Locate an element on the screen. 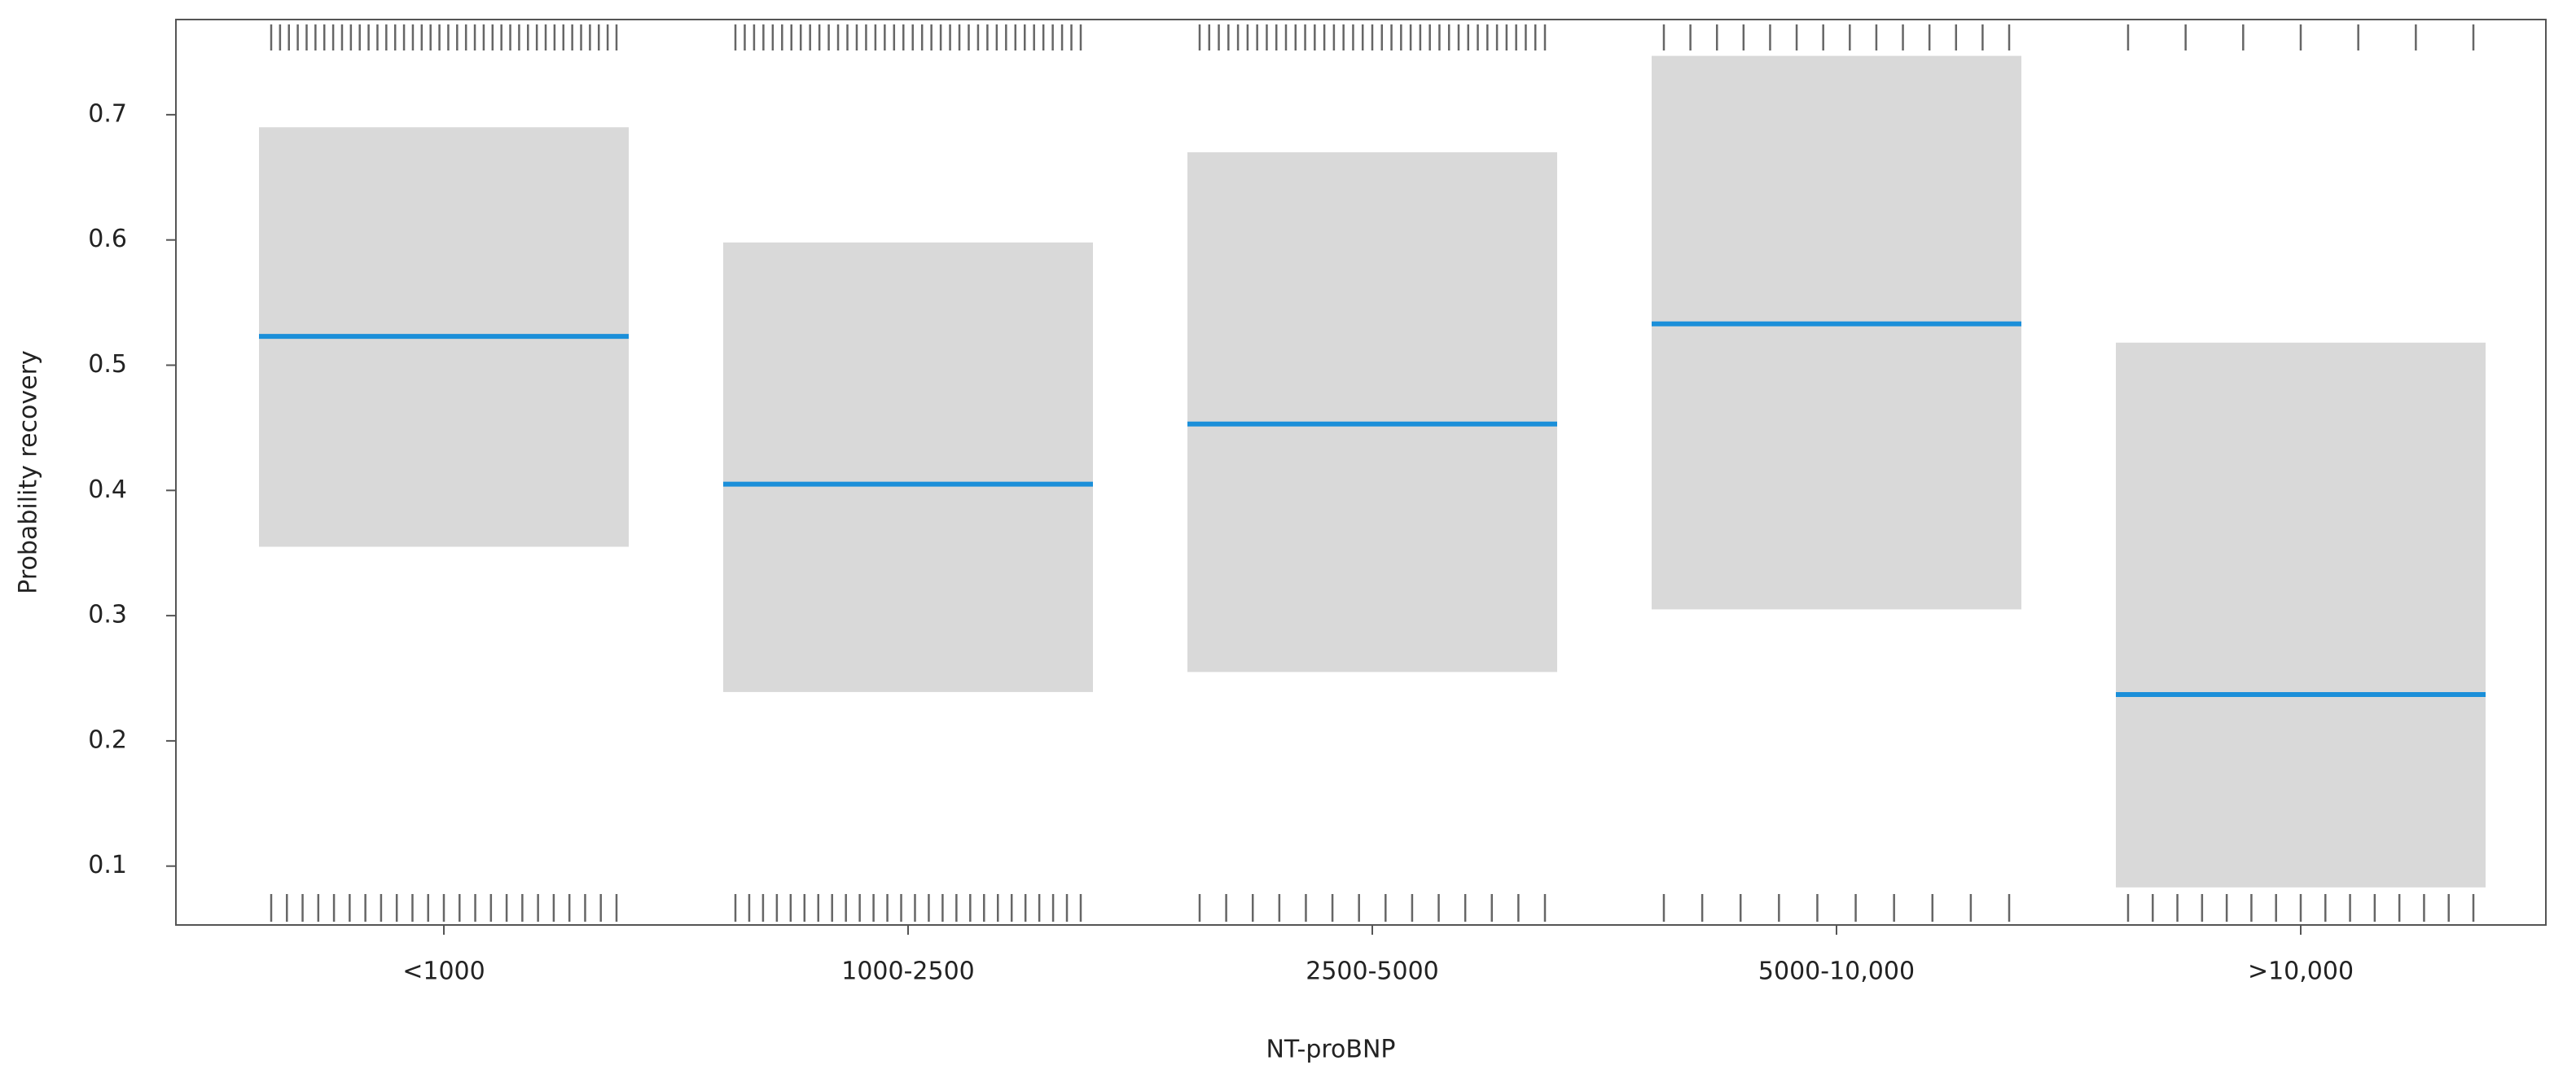  y-tick-label: 0.3 is located at coordinates (107, 615).